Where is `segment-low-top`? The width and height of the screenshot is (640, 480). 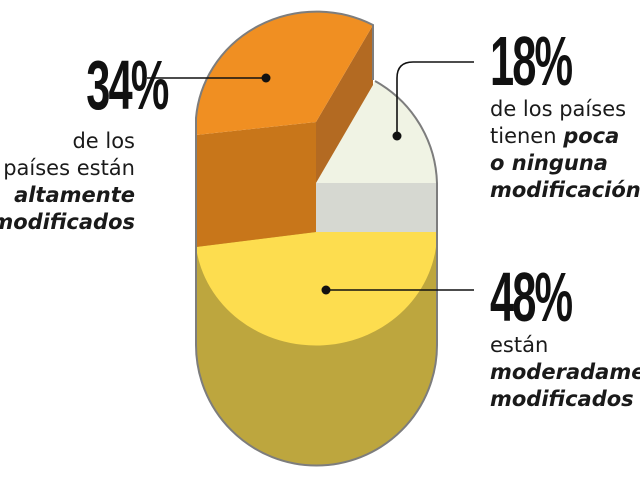
segment-low-top is located at coordinates (376, 132).